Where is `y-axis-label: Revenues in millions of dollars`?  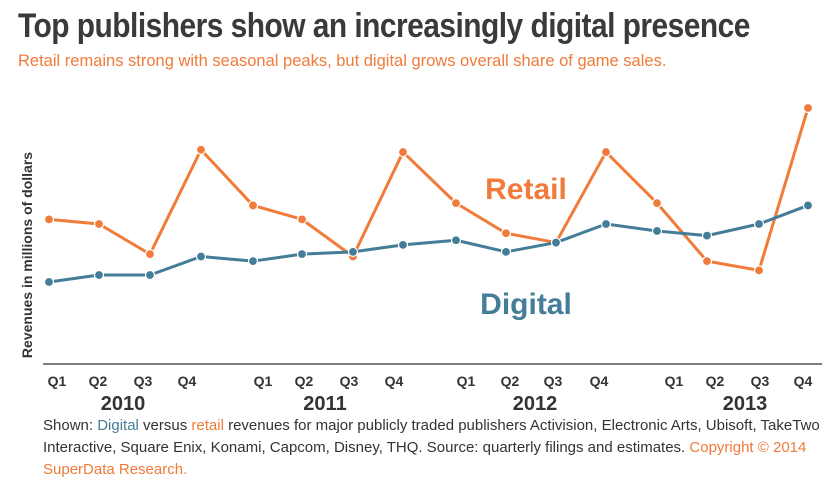 y-axis-label: Revenues in millions of dollars is located at coordinates (27, 255).